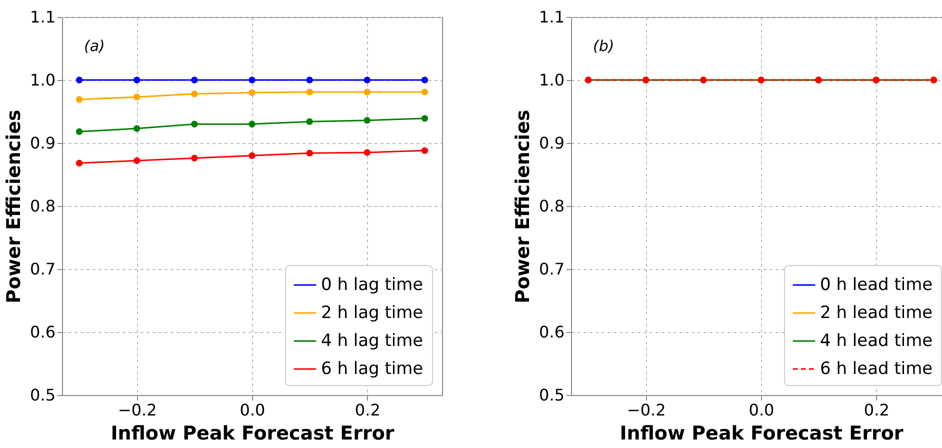 Image resolution: width=942 pixels, height=448 pixels. Describe the element at coordinates (372, 341) in the screenshot. I see `legend-label: 4 h lag time` at that location.